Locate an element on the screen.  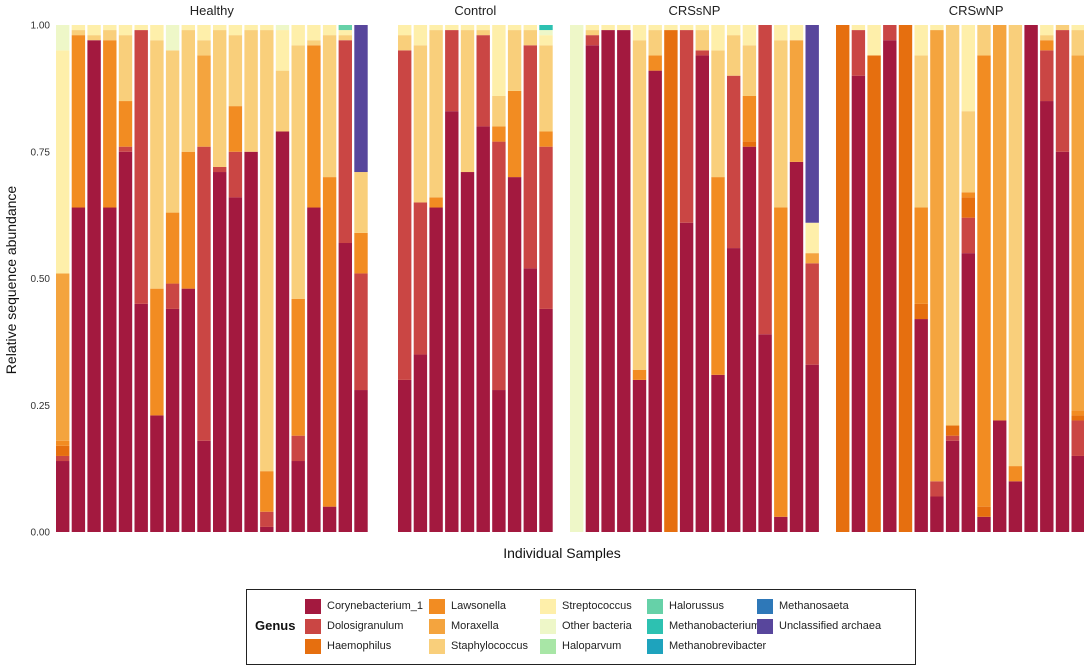
legend-label: Haloparvum is located at coordinates (592, 646).